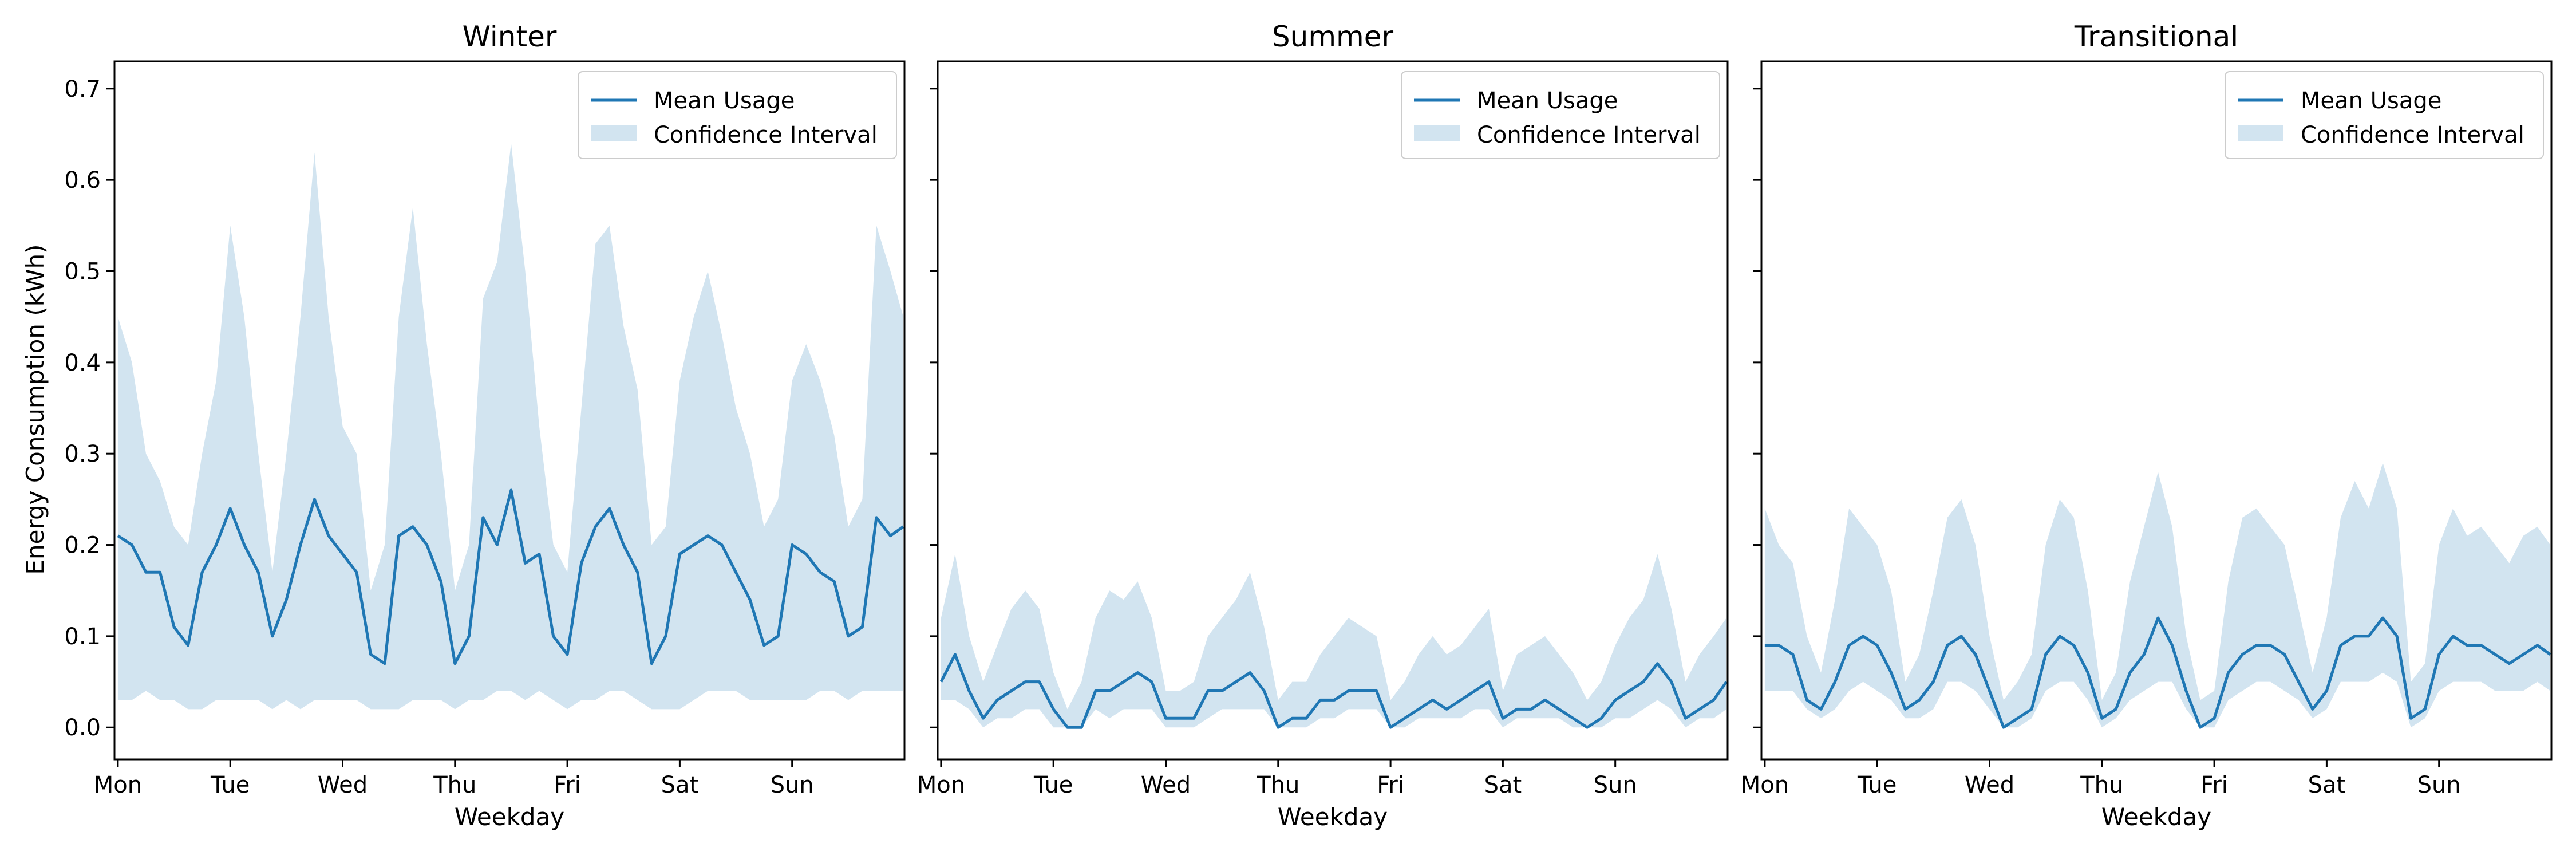  What do you see at coordinates (82, 546) in the screenshot?
I see `y-tick-label: 0.2` at bounding box center [82, 546].